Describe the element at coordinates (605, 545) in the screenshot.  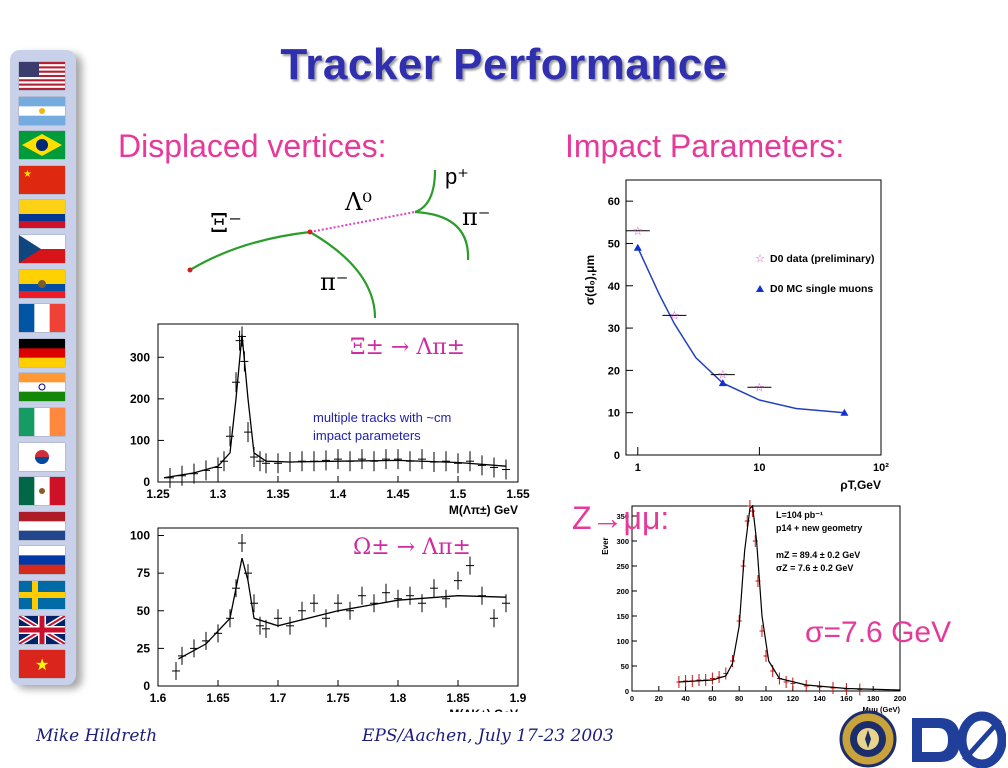
I see `y-axis-label: Ever` at that location.